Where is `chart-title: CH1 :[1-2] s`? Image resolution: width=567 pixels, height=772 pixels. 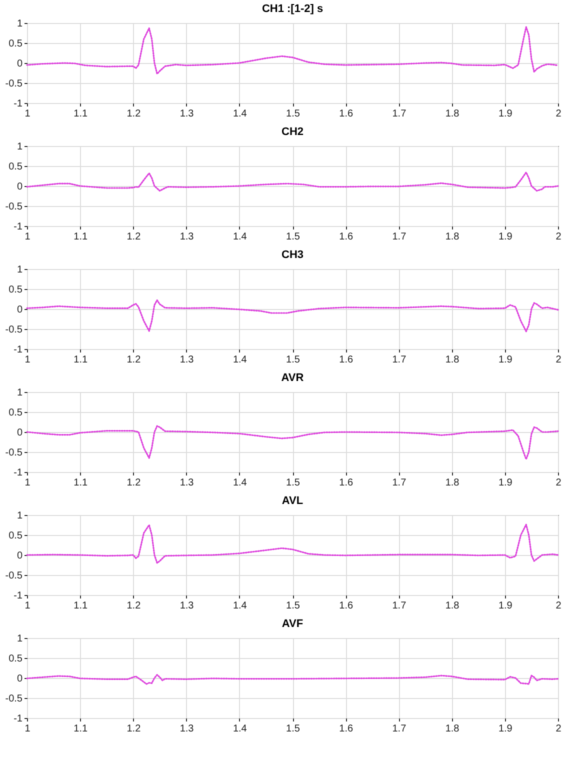
chart-title: CH1 :[1-2] s is located at coordinates (293, 9).